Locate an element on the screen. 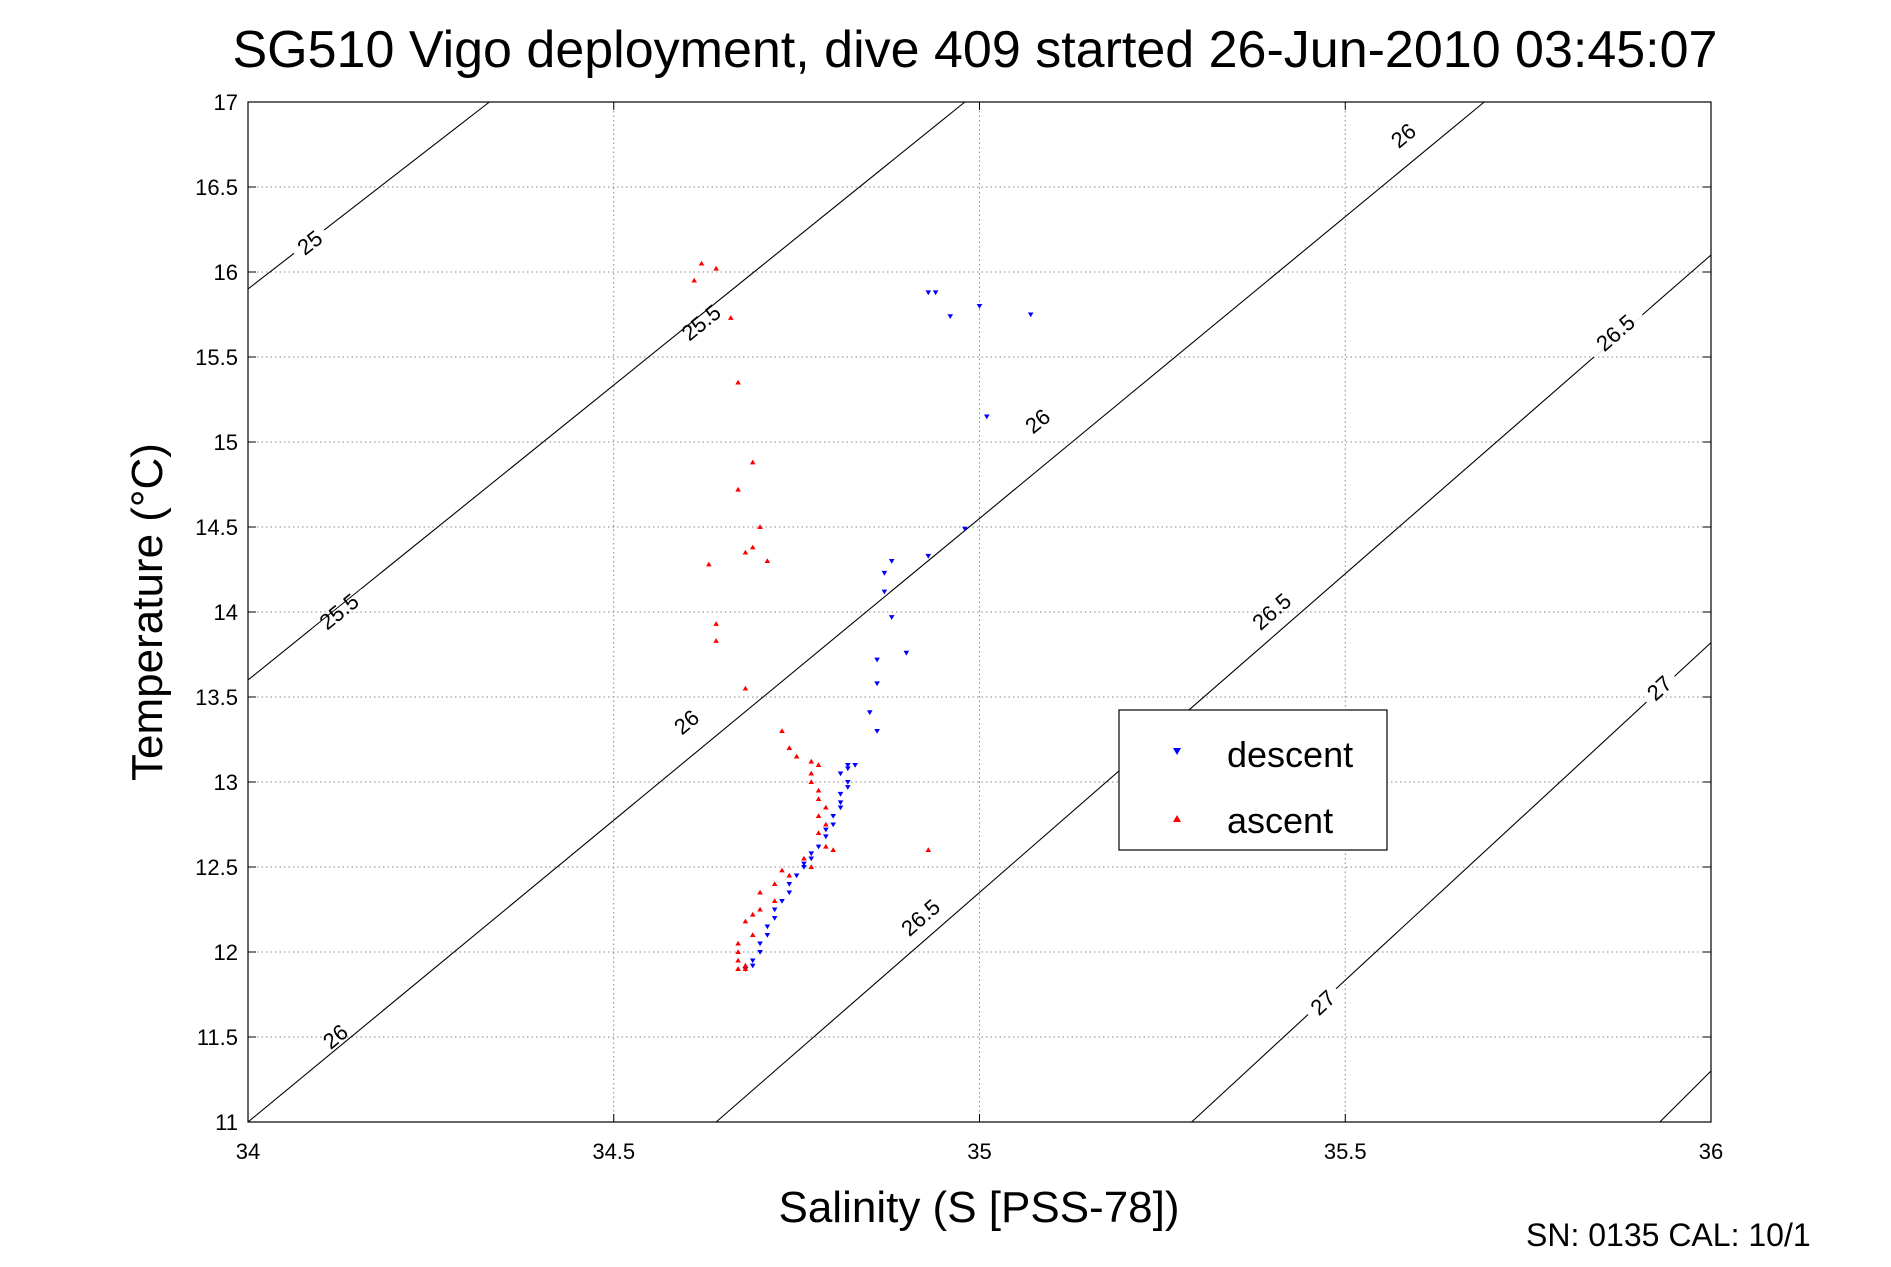 Image resolution: width=1891 pixels, height=1267 pixels. y-tick-label: 15 is located at coordinates (226, 442).